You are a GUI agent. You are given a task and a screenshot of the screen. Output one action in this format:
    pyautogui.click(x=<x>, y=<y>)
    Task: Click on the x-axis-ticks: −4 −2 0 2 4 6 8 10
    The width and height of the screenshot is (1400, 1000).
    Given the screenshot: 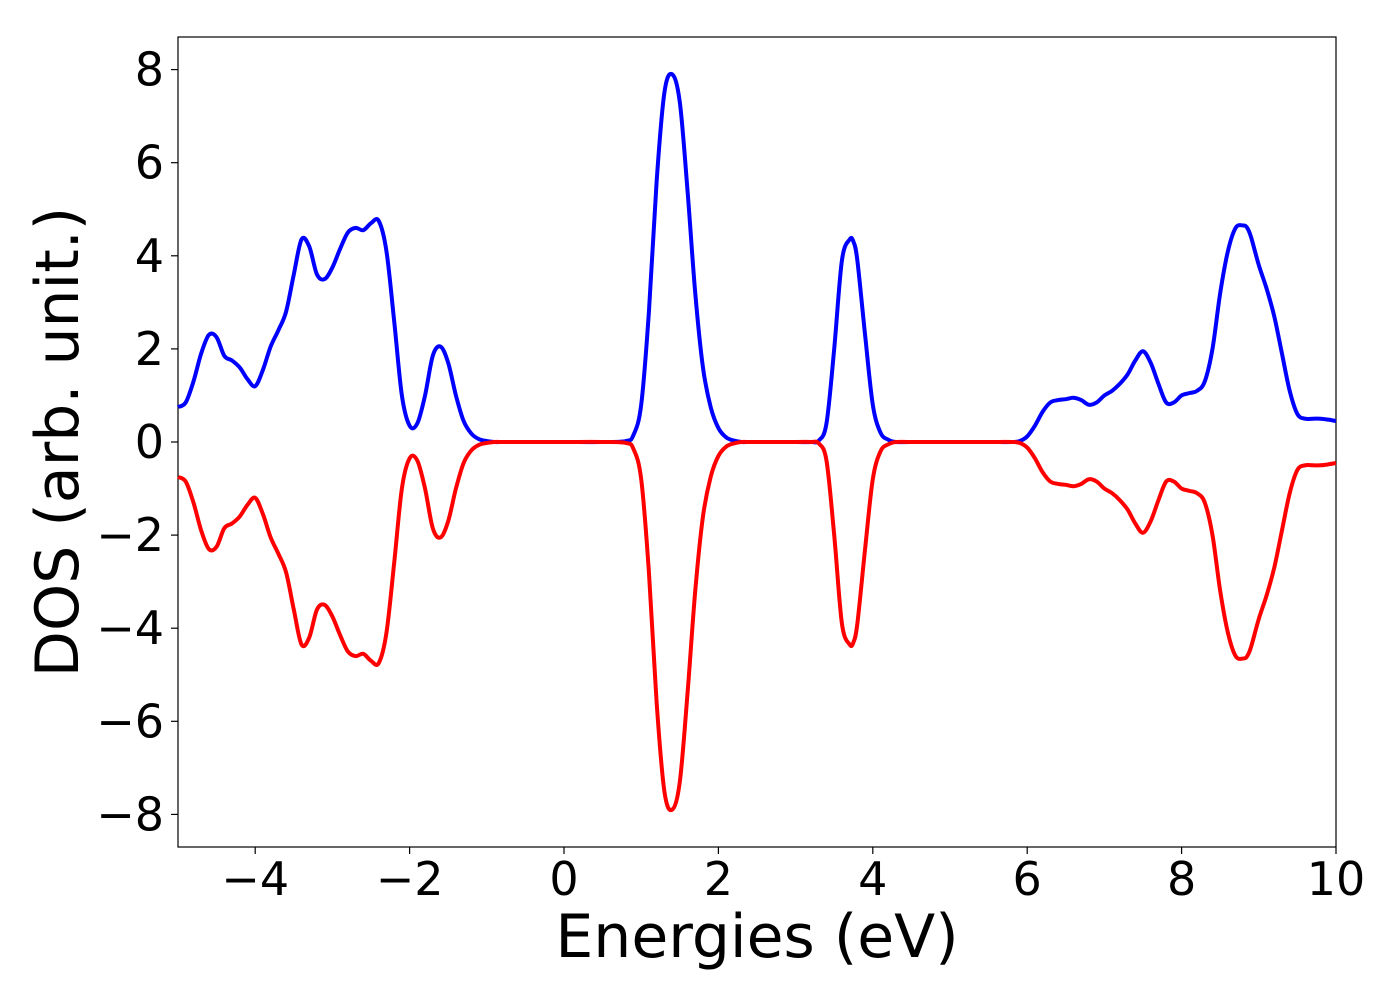 What is the action you would take?
    pyautogui.click(x=793, y=876)
    